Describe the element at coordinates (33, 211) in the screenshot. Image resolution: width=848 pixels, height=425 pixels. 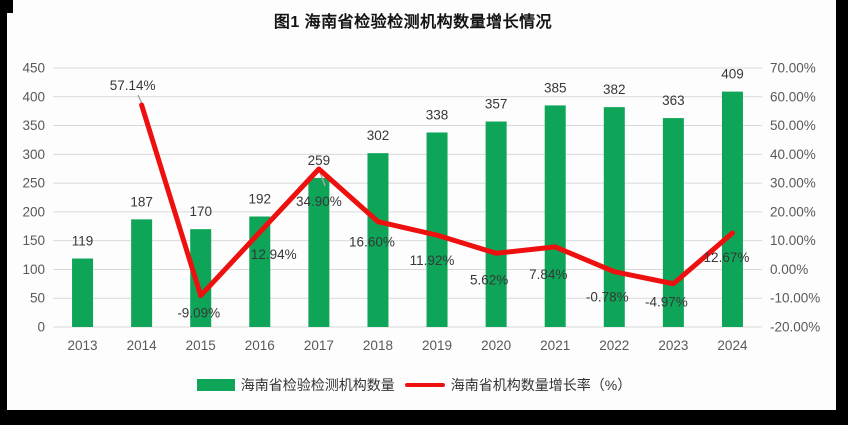
I see `left-axis-tick: 200` at that location.